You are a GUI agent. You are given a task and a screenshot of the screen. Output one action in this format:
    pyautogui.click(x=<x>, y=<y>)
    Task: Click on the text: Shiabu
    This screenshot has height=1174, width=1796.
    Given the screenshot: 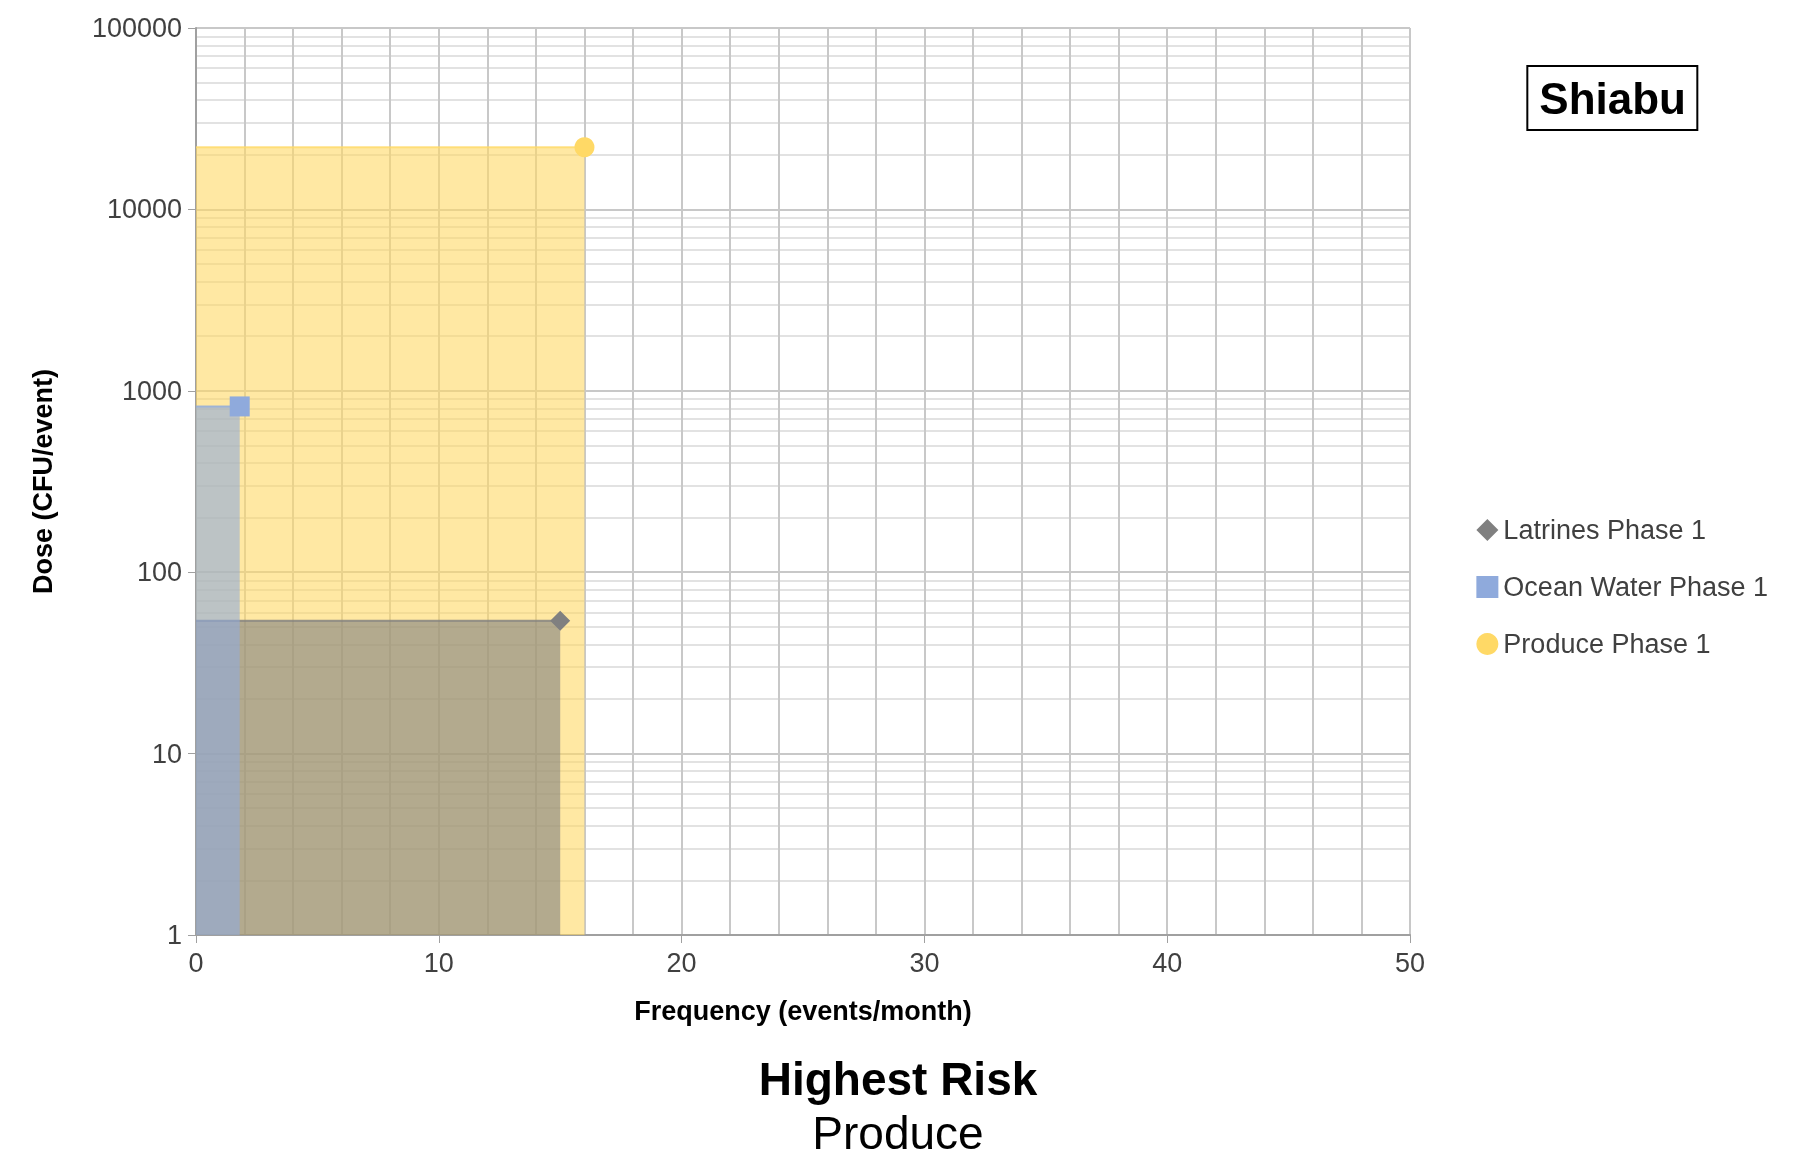 What is the action you would take?
    pyautogui.click(x=1613, y=98)
    